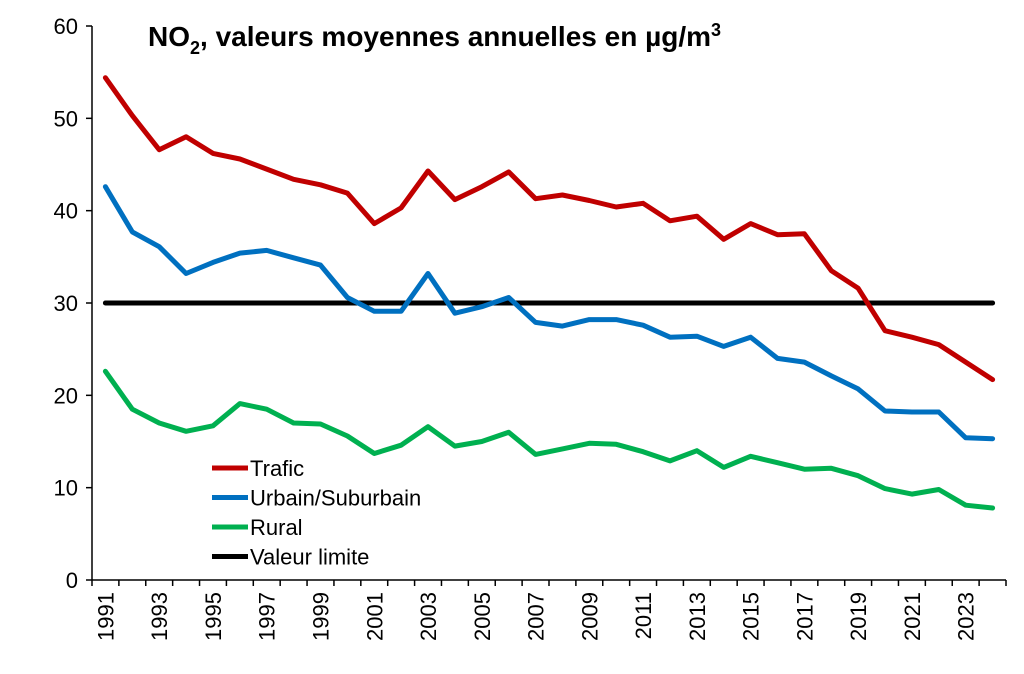 This screenshot has height=674, width=1024. What do you see at coordinates (589, 616) in the screenshot?
I see `x-tick-label: 2009` at bounding box center [589, 616].